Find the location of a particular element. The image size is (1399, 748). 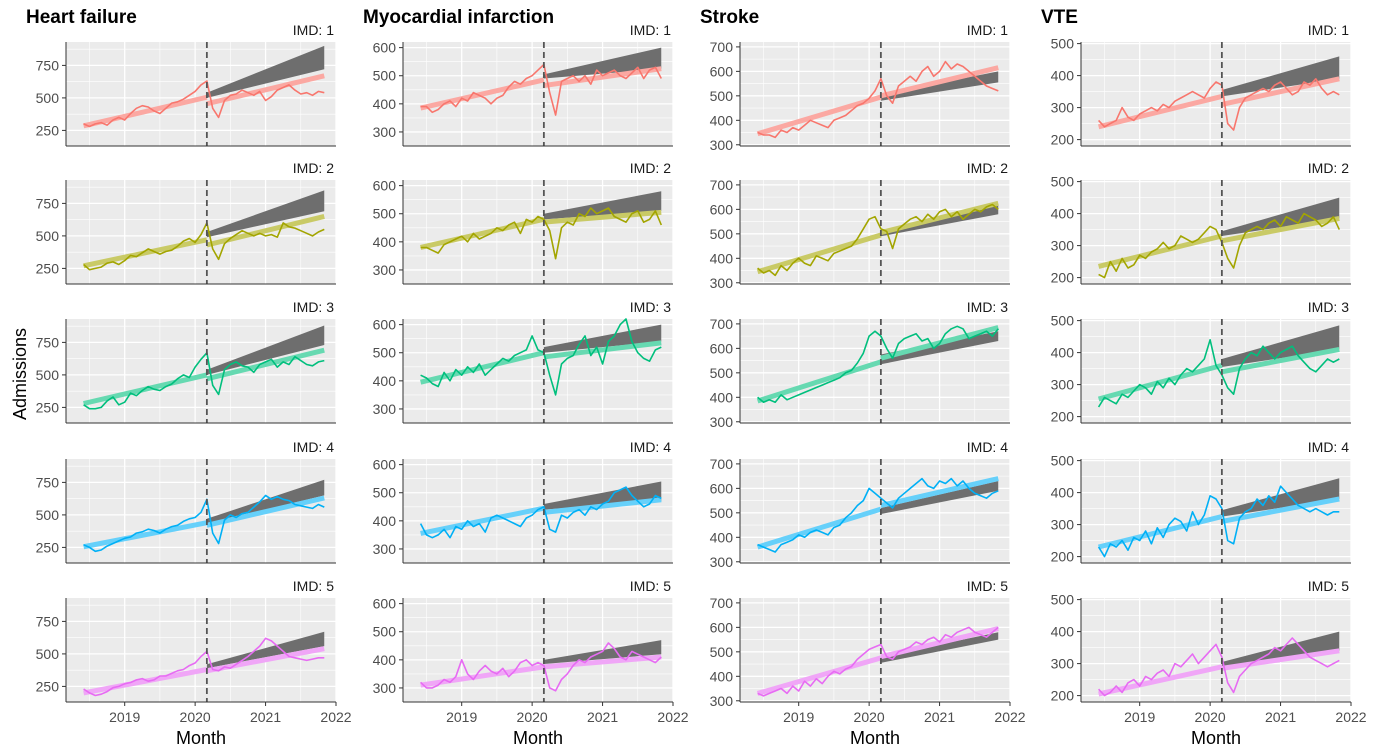

facet-panel: 300 400 500 600 700 IMD: 5 is located at coordinates (860, 643).